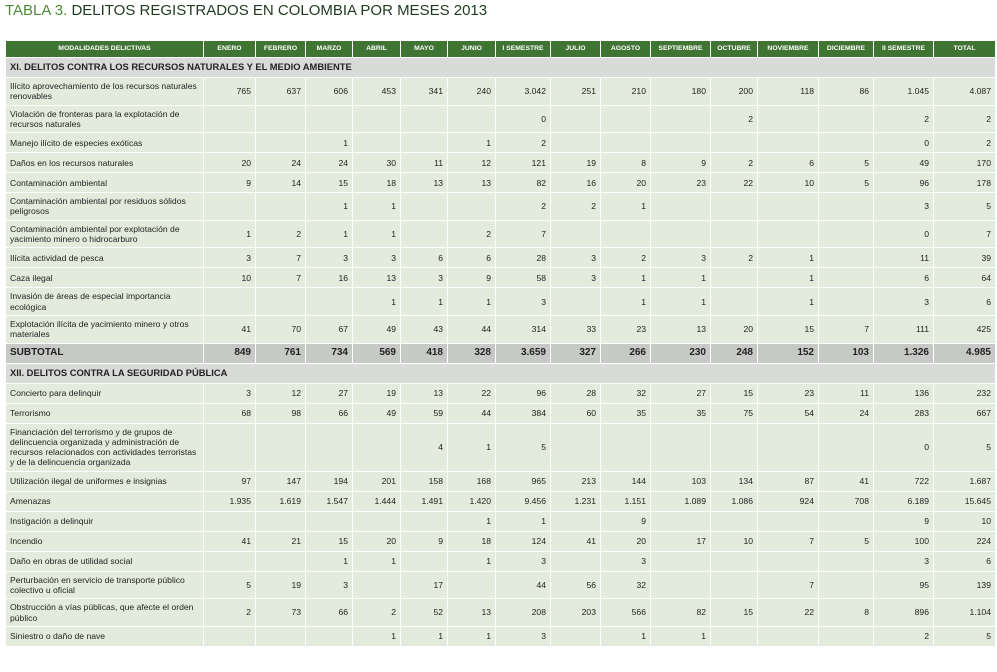 This screenshot has height=672, width=997. What do you see at coordinates (964, 329) in the screenshot?
I see `cell: 425` at bounding box center [964, 329].